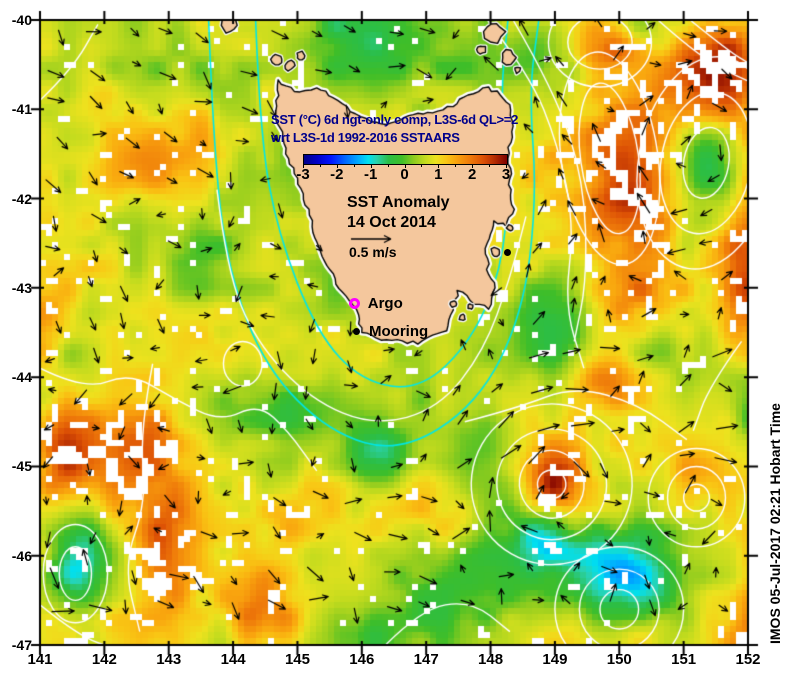  What do you see at coordinates (21, 109) in the screenshot?
I see `y-tick-label: -41` at bounding box center [21, 109].